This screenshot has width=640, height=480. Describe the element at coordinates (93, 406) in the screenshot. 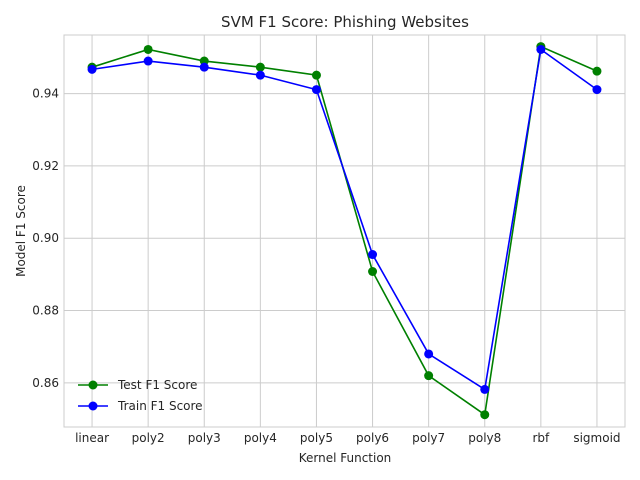

I see `legend-marker-train` at that location.